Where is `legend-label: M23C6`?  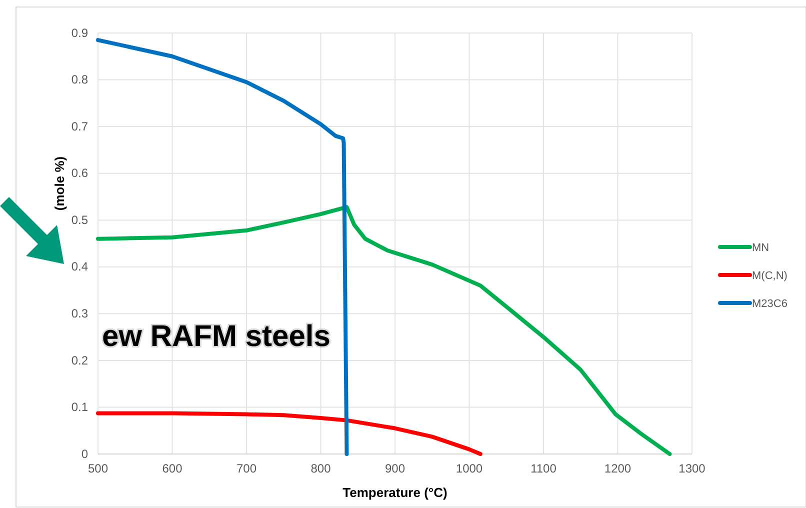 legend-label: M23C6 is located at coordinates (770, 304).